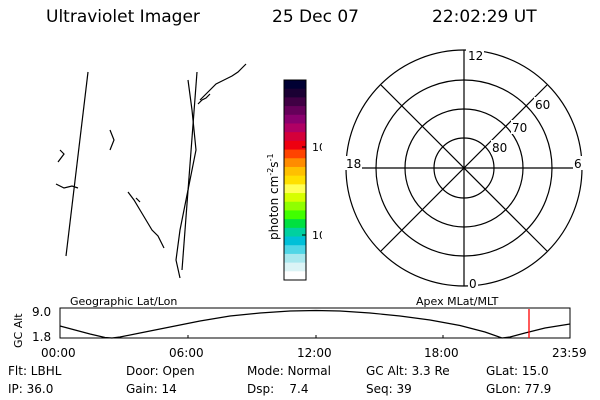  I want to click on info-filter: Flt: LBHL, so click(35, 371).